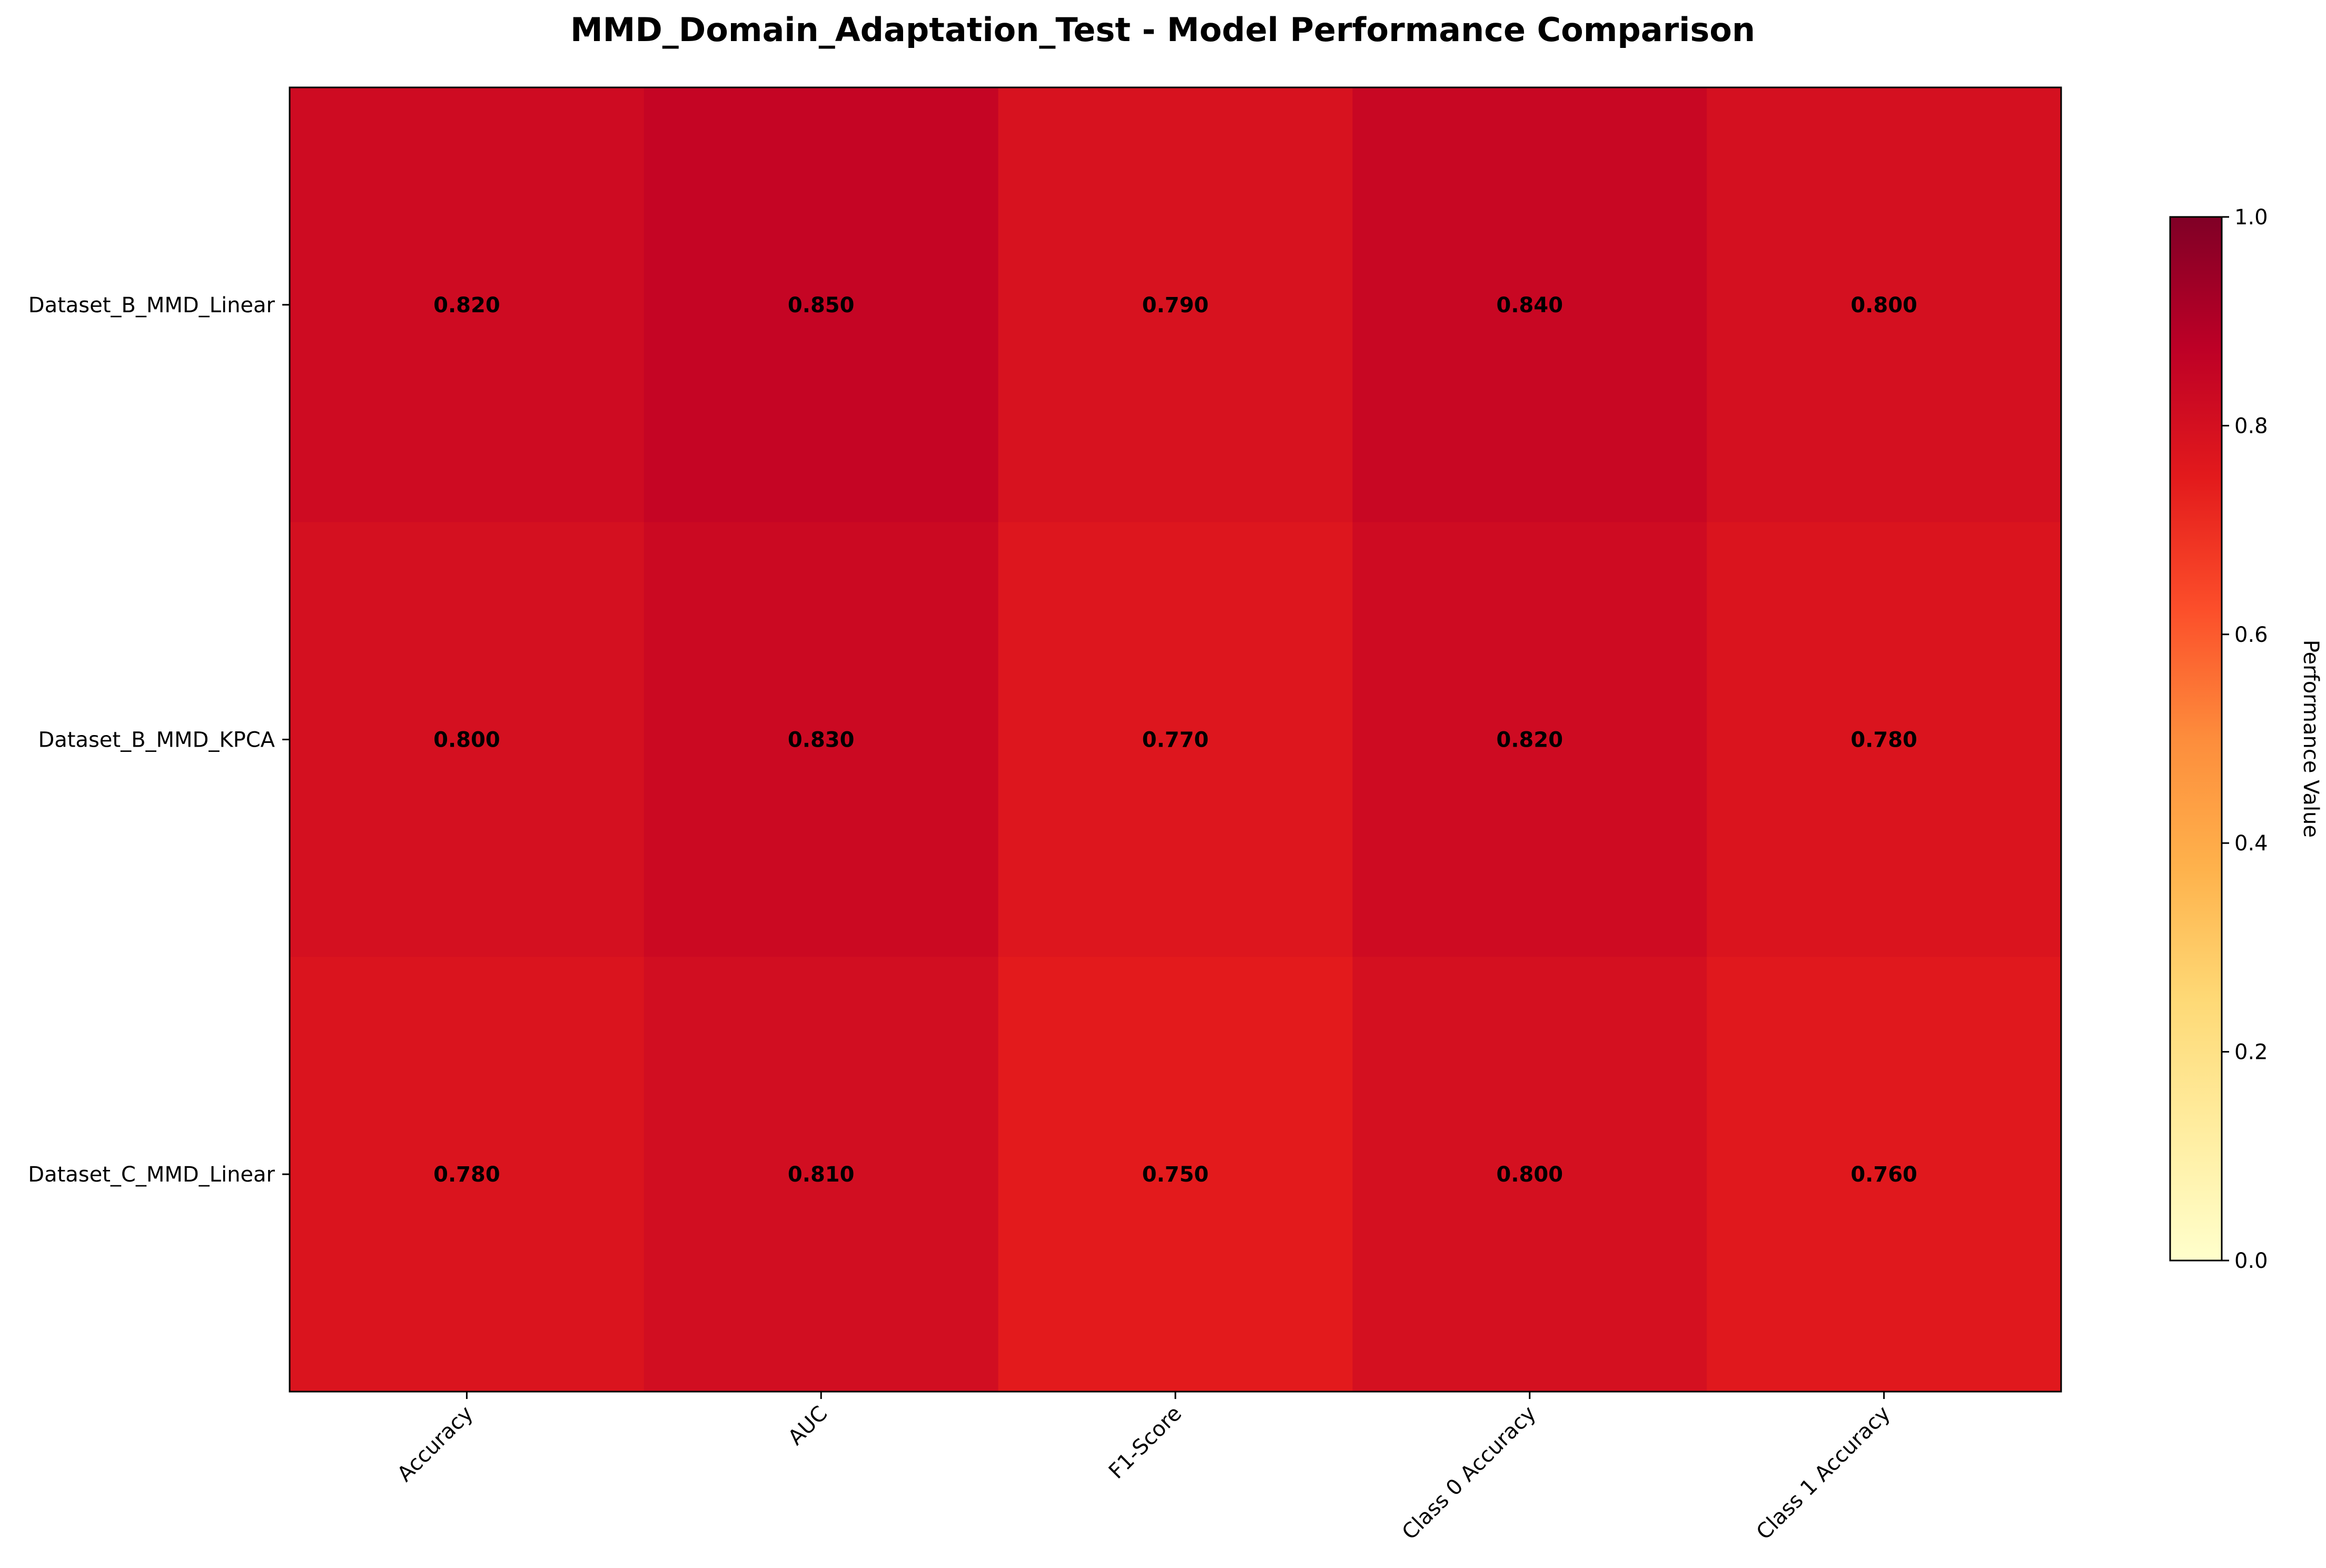 The height and width of the screenshot is (1568, 2326). I want to click on y-tick-label: Dataset_B_MMD_KPCA, so click(156, 740).